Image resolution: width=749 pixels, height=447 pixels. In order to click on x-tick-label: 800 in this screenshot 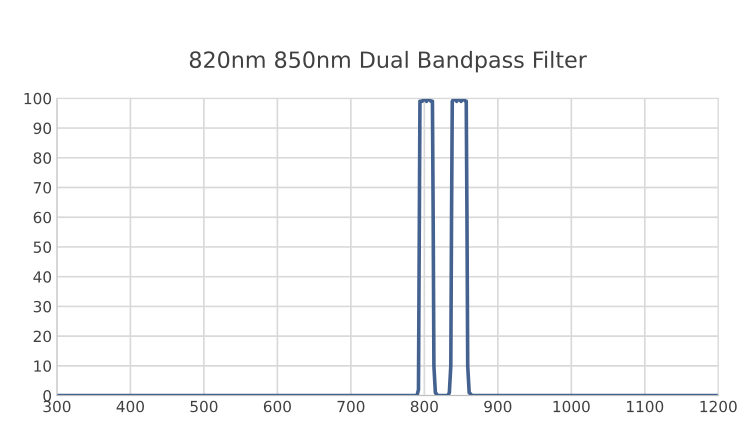, I will do `click(424, 406)`.